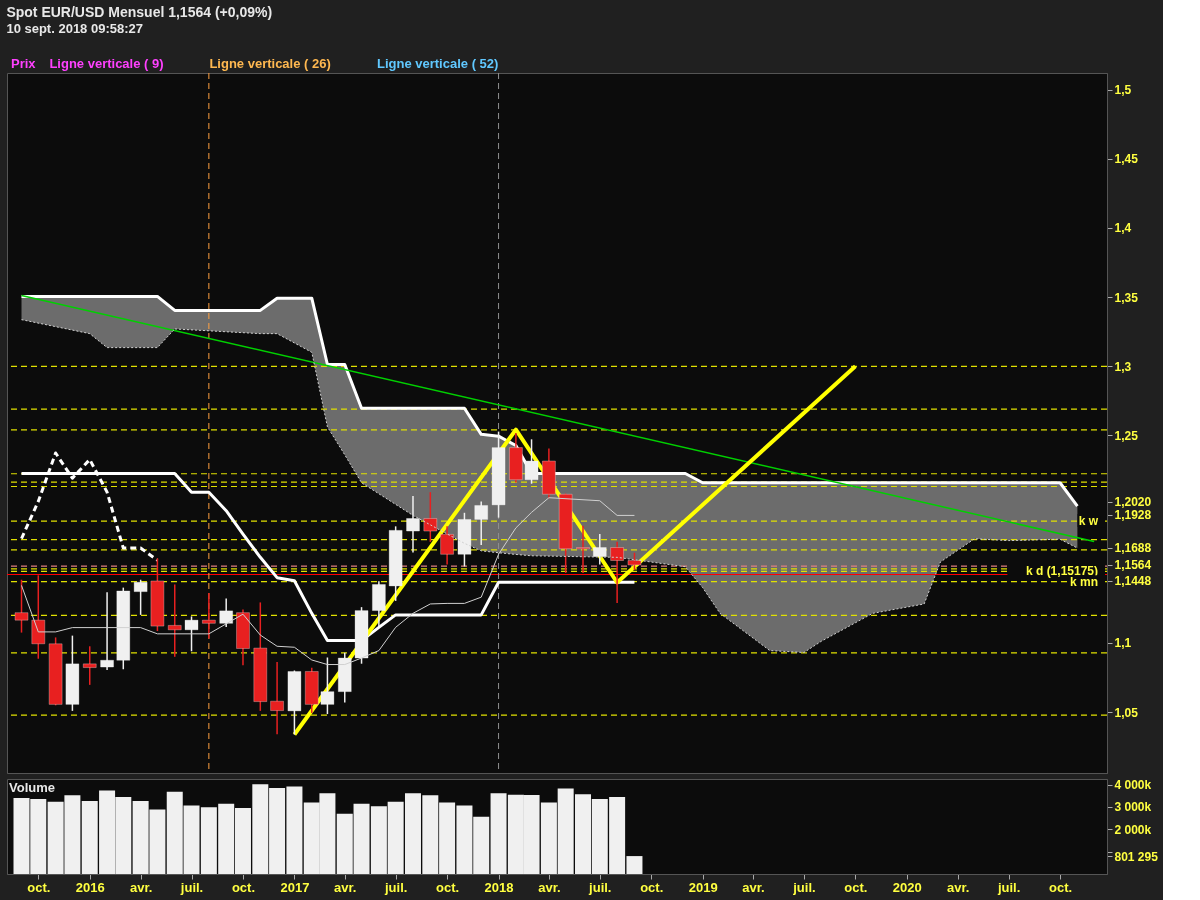  What do you see at coordinates (106, 63) in the screenshot?
I see `text: Ligne verticale ( 9)` at bounding box center [106, 63].